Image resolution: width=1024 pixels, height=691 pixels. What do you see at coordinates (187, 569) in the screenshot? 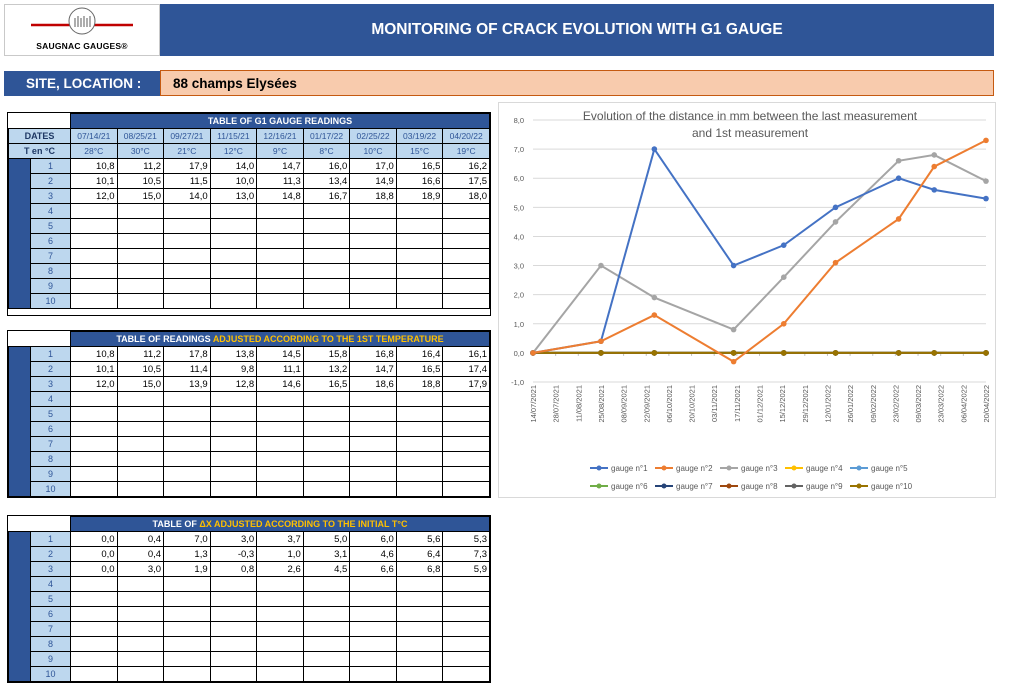
I see `reading-cell: 1,9` at bounding box center [187, 569].